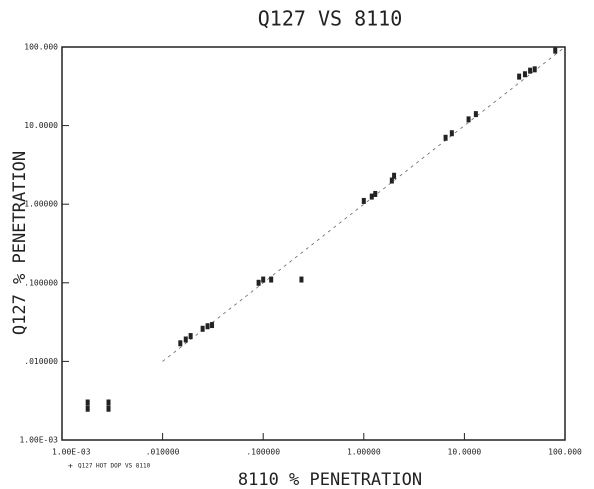 This screenshot has width=594, height=489. What do you see at coordinates (71, 452) in the screenshot?
I see `x-tick-label: 1.00E-03` at bounding box center [71, 452].